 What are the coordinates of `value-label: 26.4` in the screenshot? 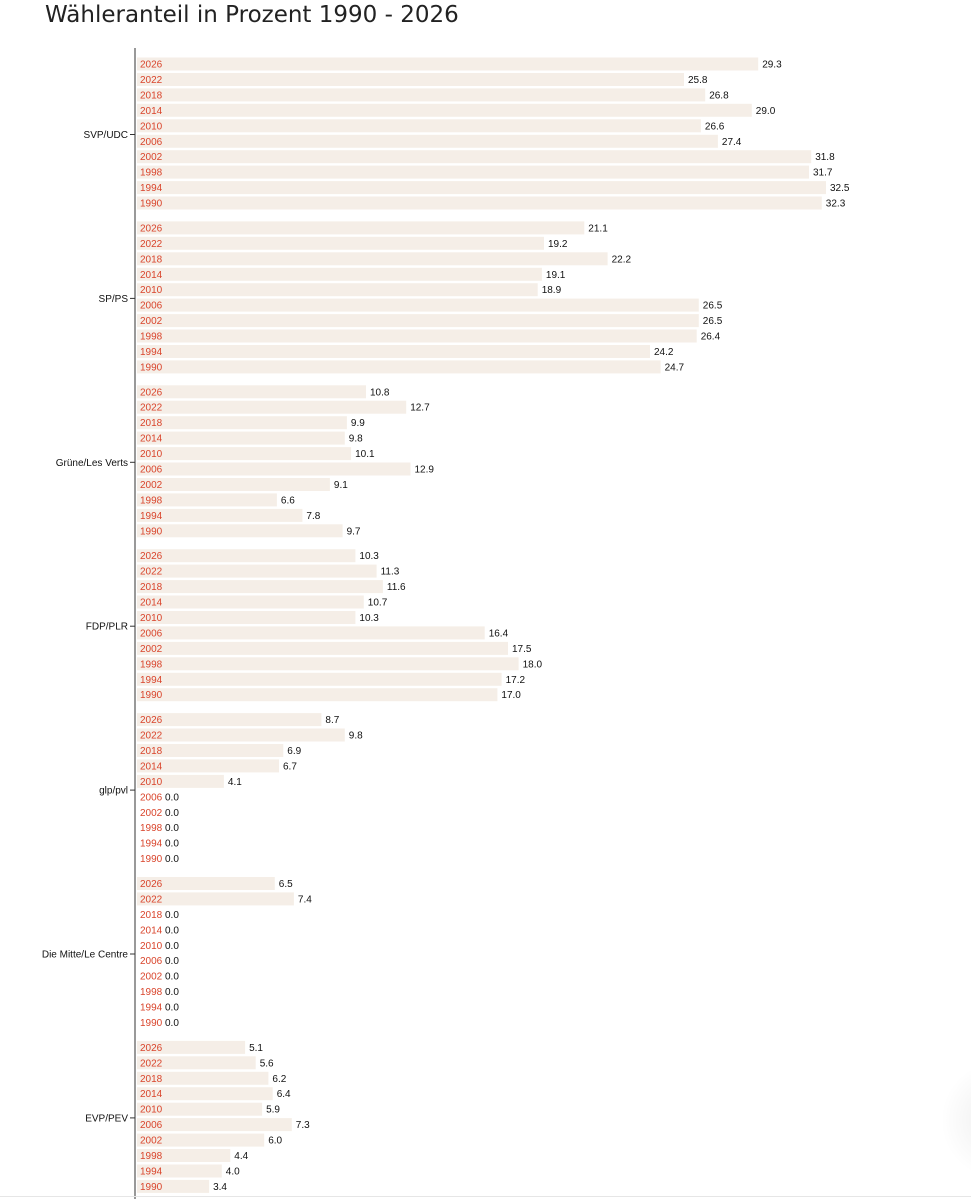 It's located at (711, 337).